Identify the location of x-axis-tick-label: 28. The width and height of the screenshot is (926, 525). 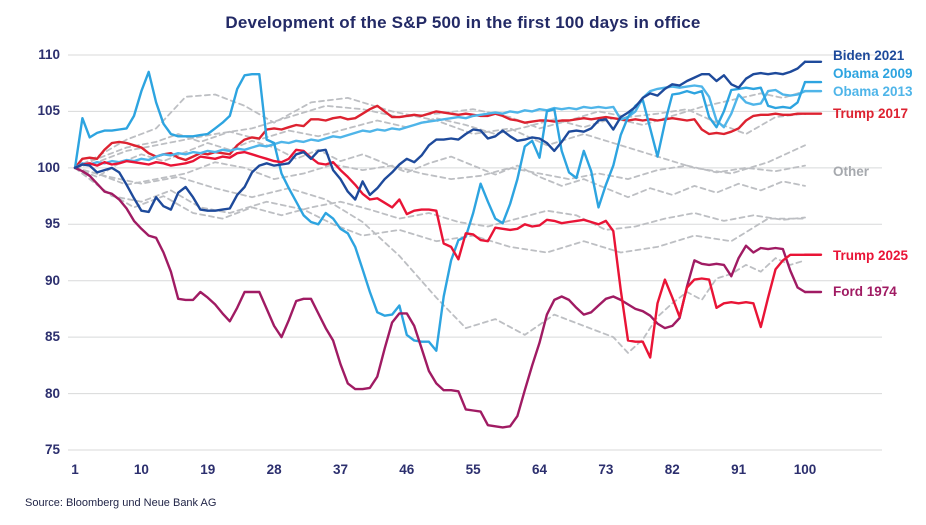
(274, 469).